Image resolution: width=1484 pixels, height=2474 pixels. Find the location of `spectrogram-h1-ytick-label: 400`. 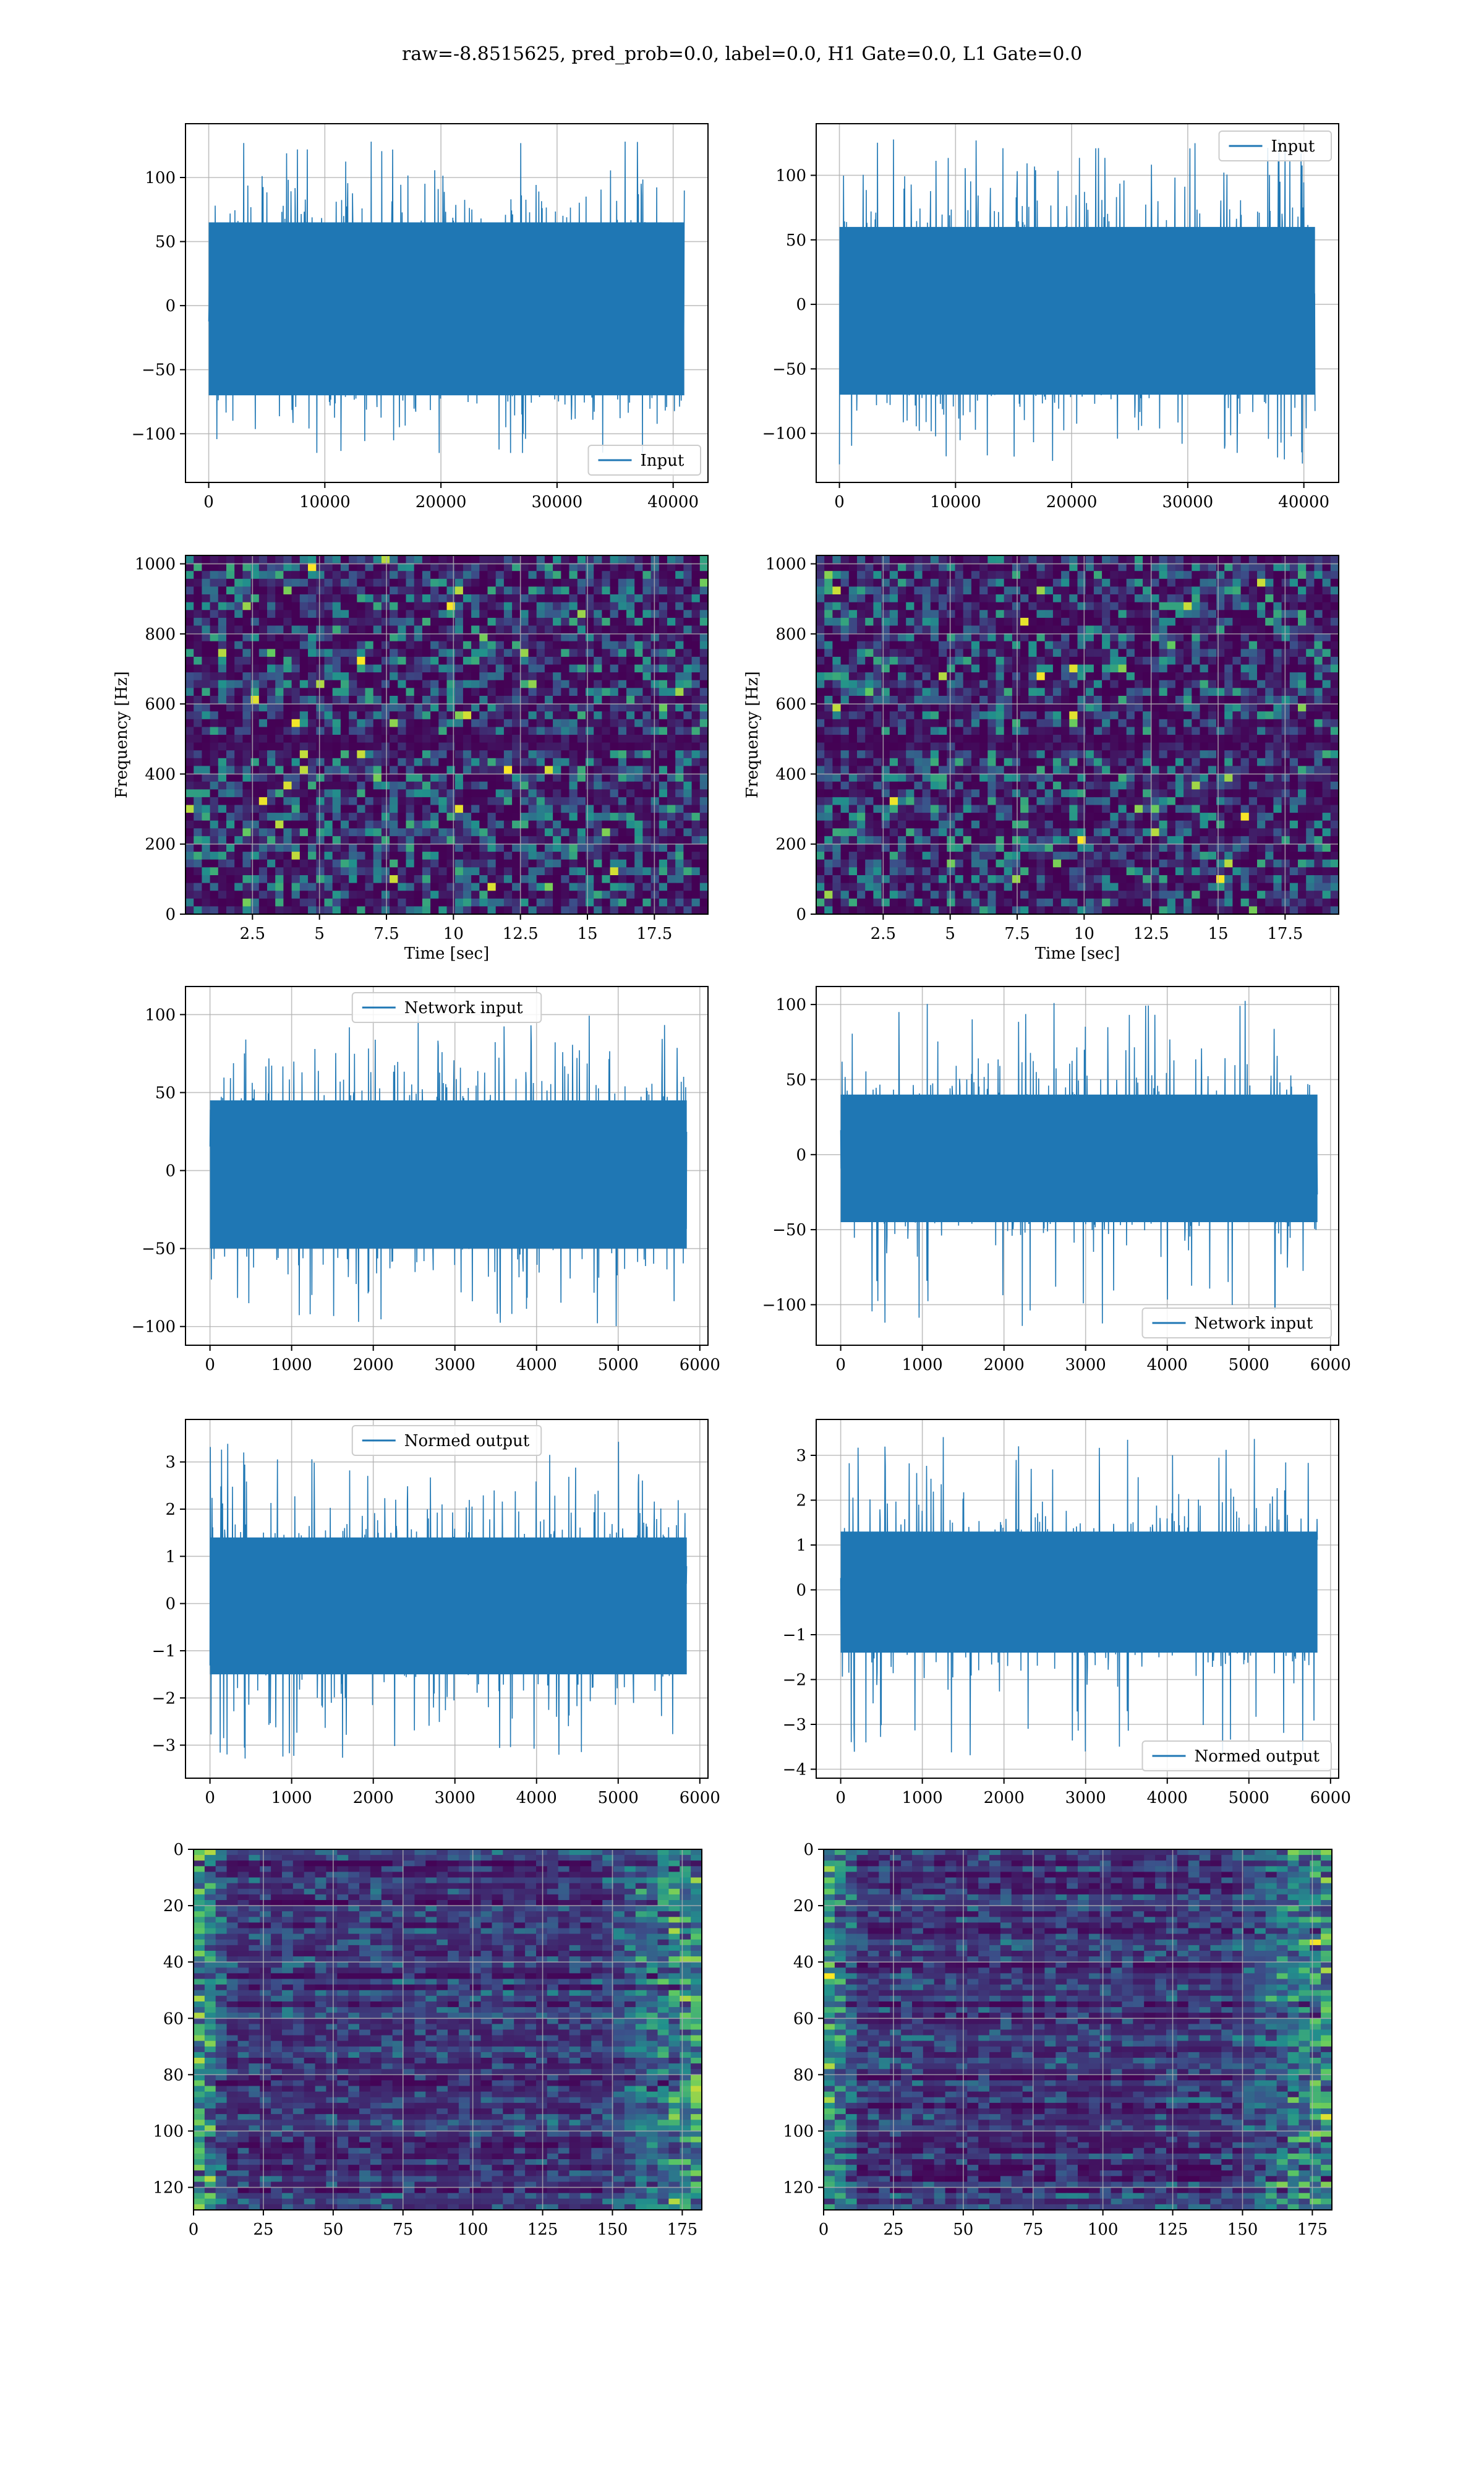

spectrogram-h1-ytick-label: 400 is located at coordinates (160, 774).